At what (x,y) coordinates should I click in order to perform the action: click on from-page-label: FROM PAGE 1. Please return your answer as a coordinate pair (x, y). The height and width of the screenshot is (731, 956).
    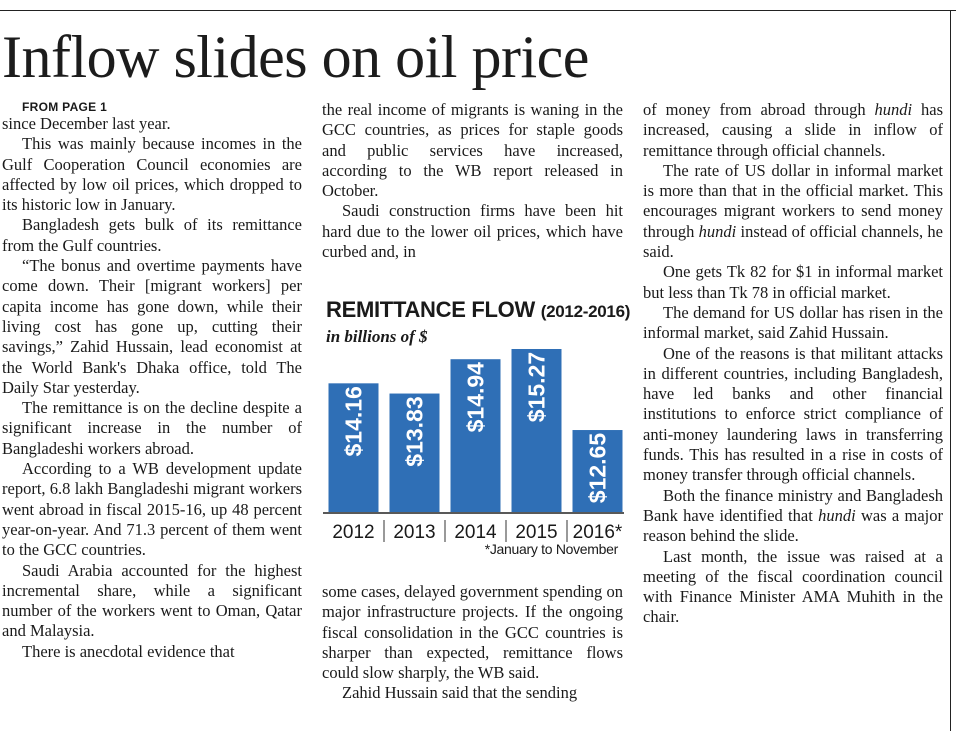
    Looking at the image, I should click on (65, 107).